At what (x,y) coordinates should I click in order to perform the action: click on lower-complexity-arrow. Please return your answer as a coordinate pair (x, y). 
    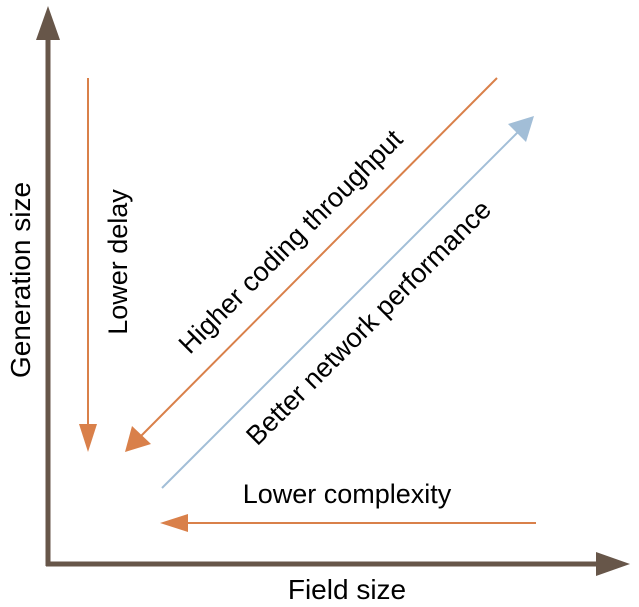
    Looking at the image, I should click on (348, 523).